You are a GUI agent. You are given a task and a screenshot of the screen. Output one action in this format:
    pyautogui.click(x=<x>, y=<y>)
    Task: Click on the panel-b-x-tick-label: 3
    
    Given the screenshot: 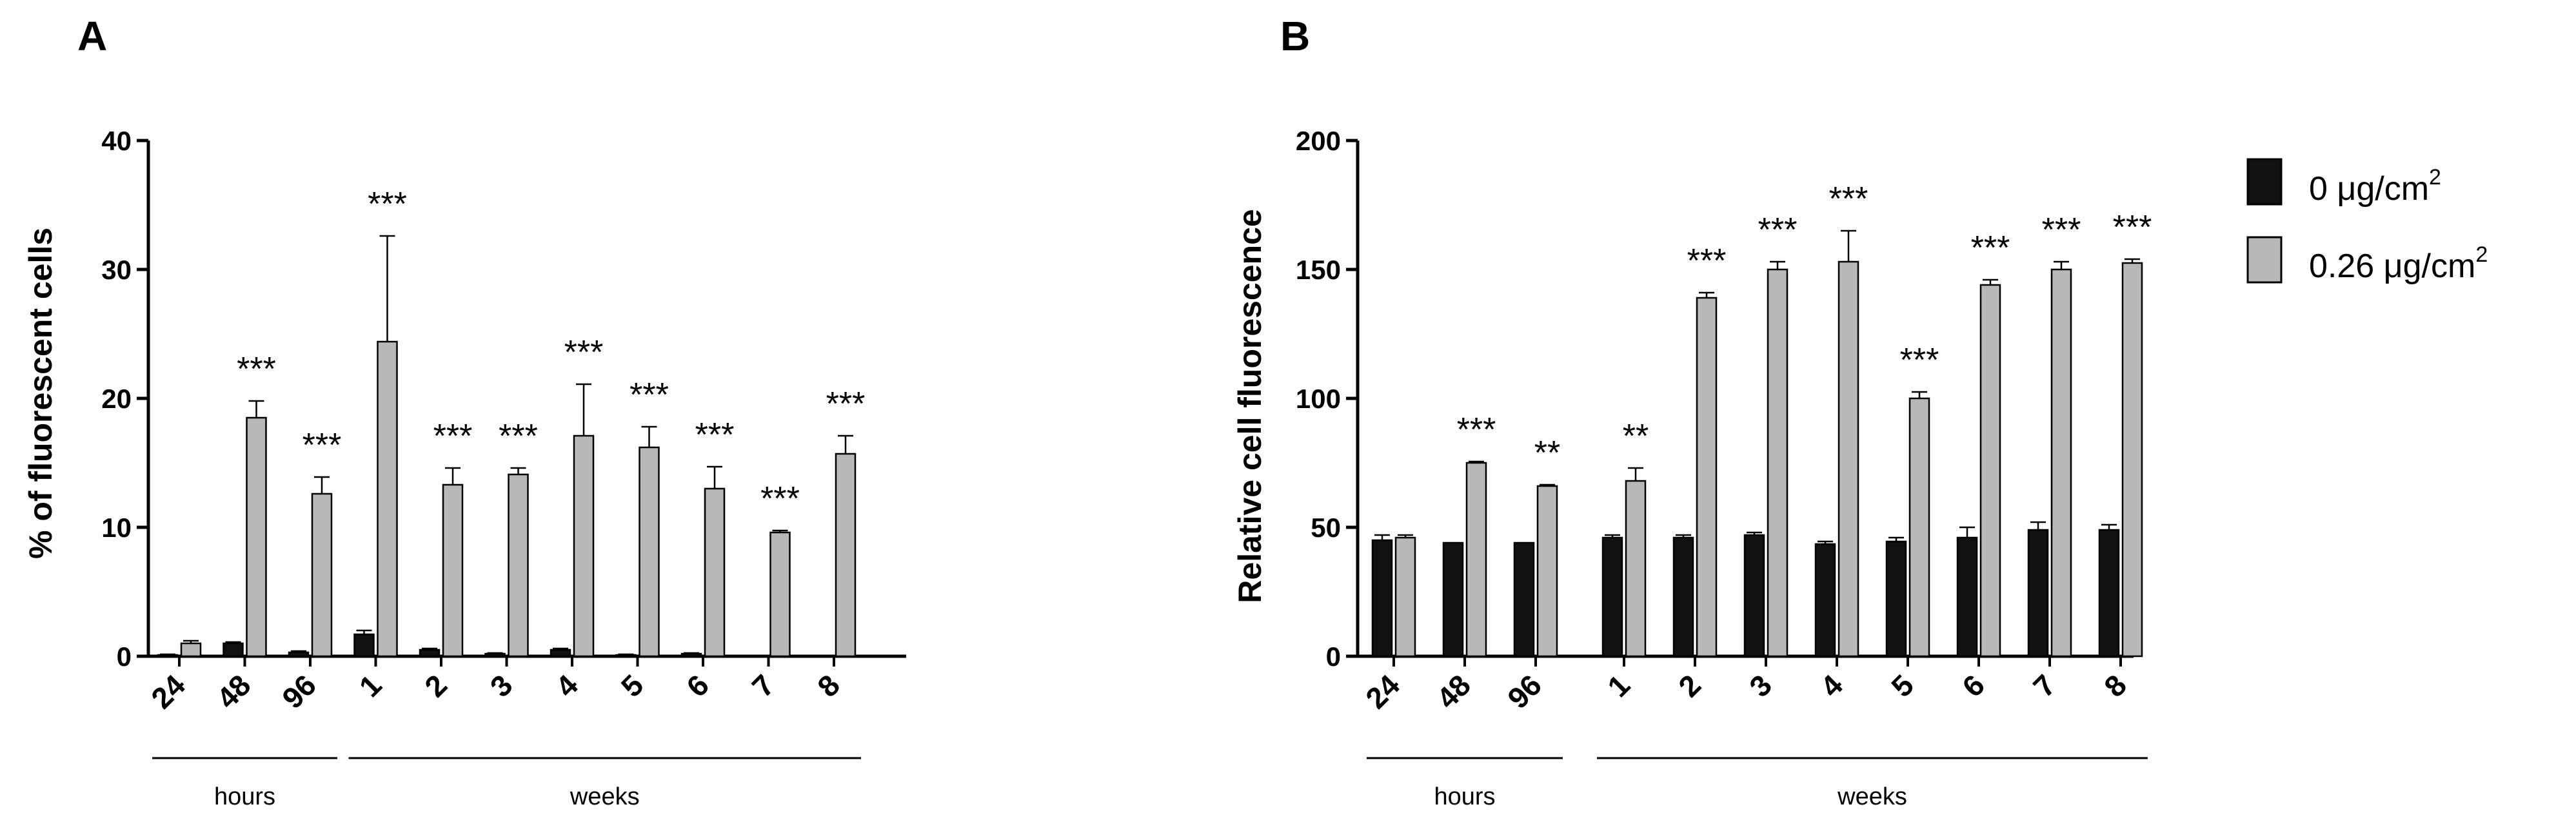 What is the action you would take?
    pyautogui.click(x=1761, y=686)
    